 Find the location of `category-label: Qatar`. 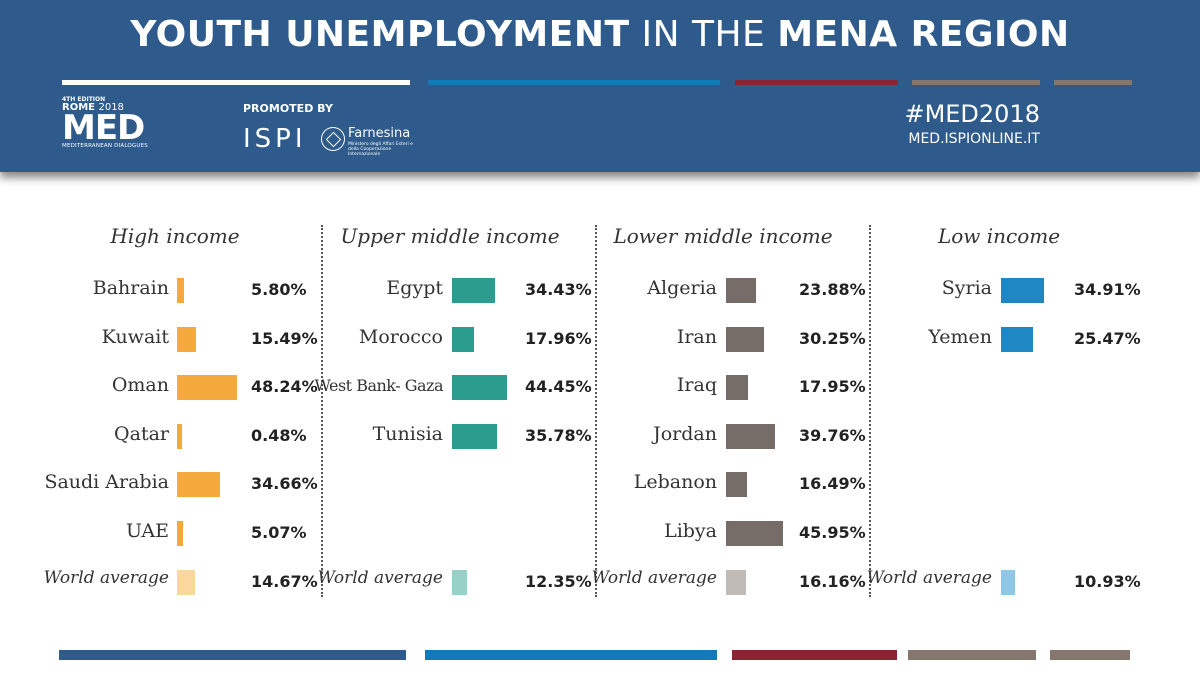

category-label: Qatar is located at coordinates (141, 433).